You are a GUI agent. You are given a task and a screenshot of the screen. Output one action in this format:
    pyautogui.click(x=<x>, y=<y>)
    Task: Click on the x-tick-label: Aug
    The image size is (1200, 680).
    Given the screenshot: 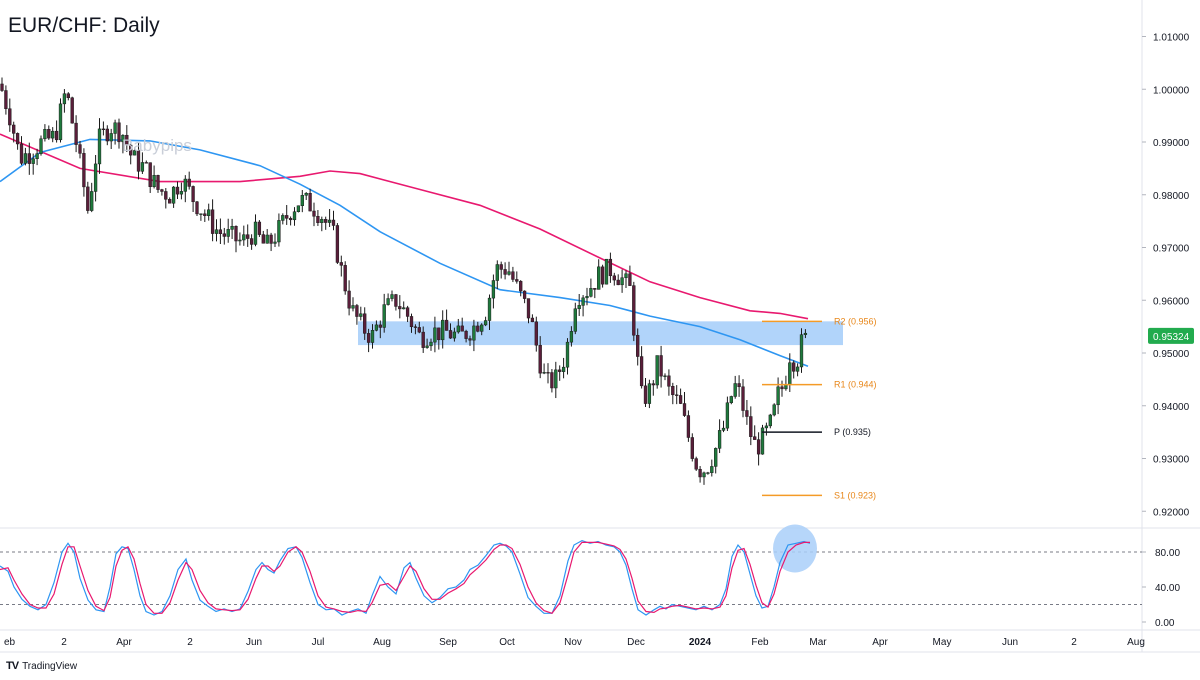 What is the action you would take?
    pyautogui.click(x=382, y=642)
    